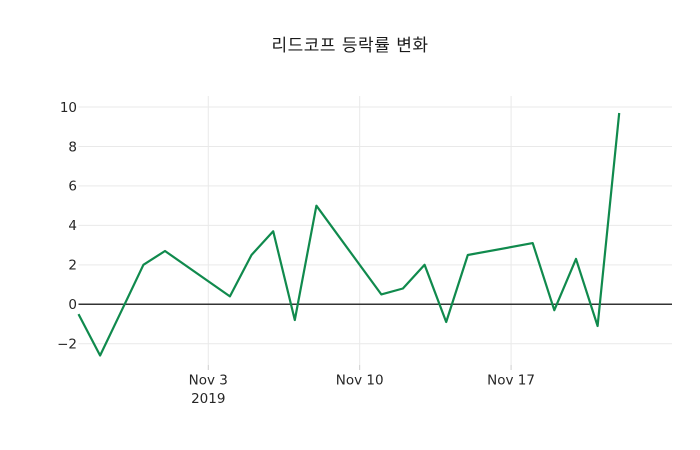  Describe the element at coordinates (72, 226) in the screenshot. I see `y-tick-label: 4` at that location.